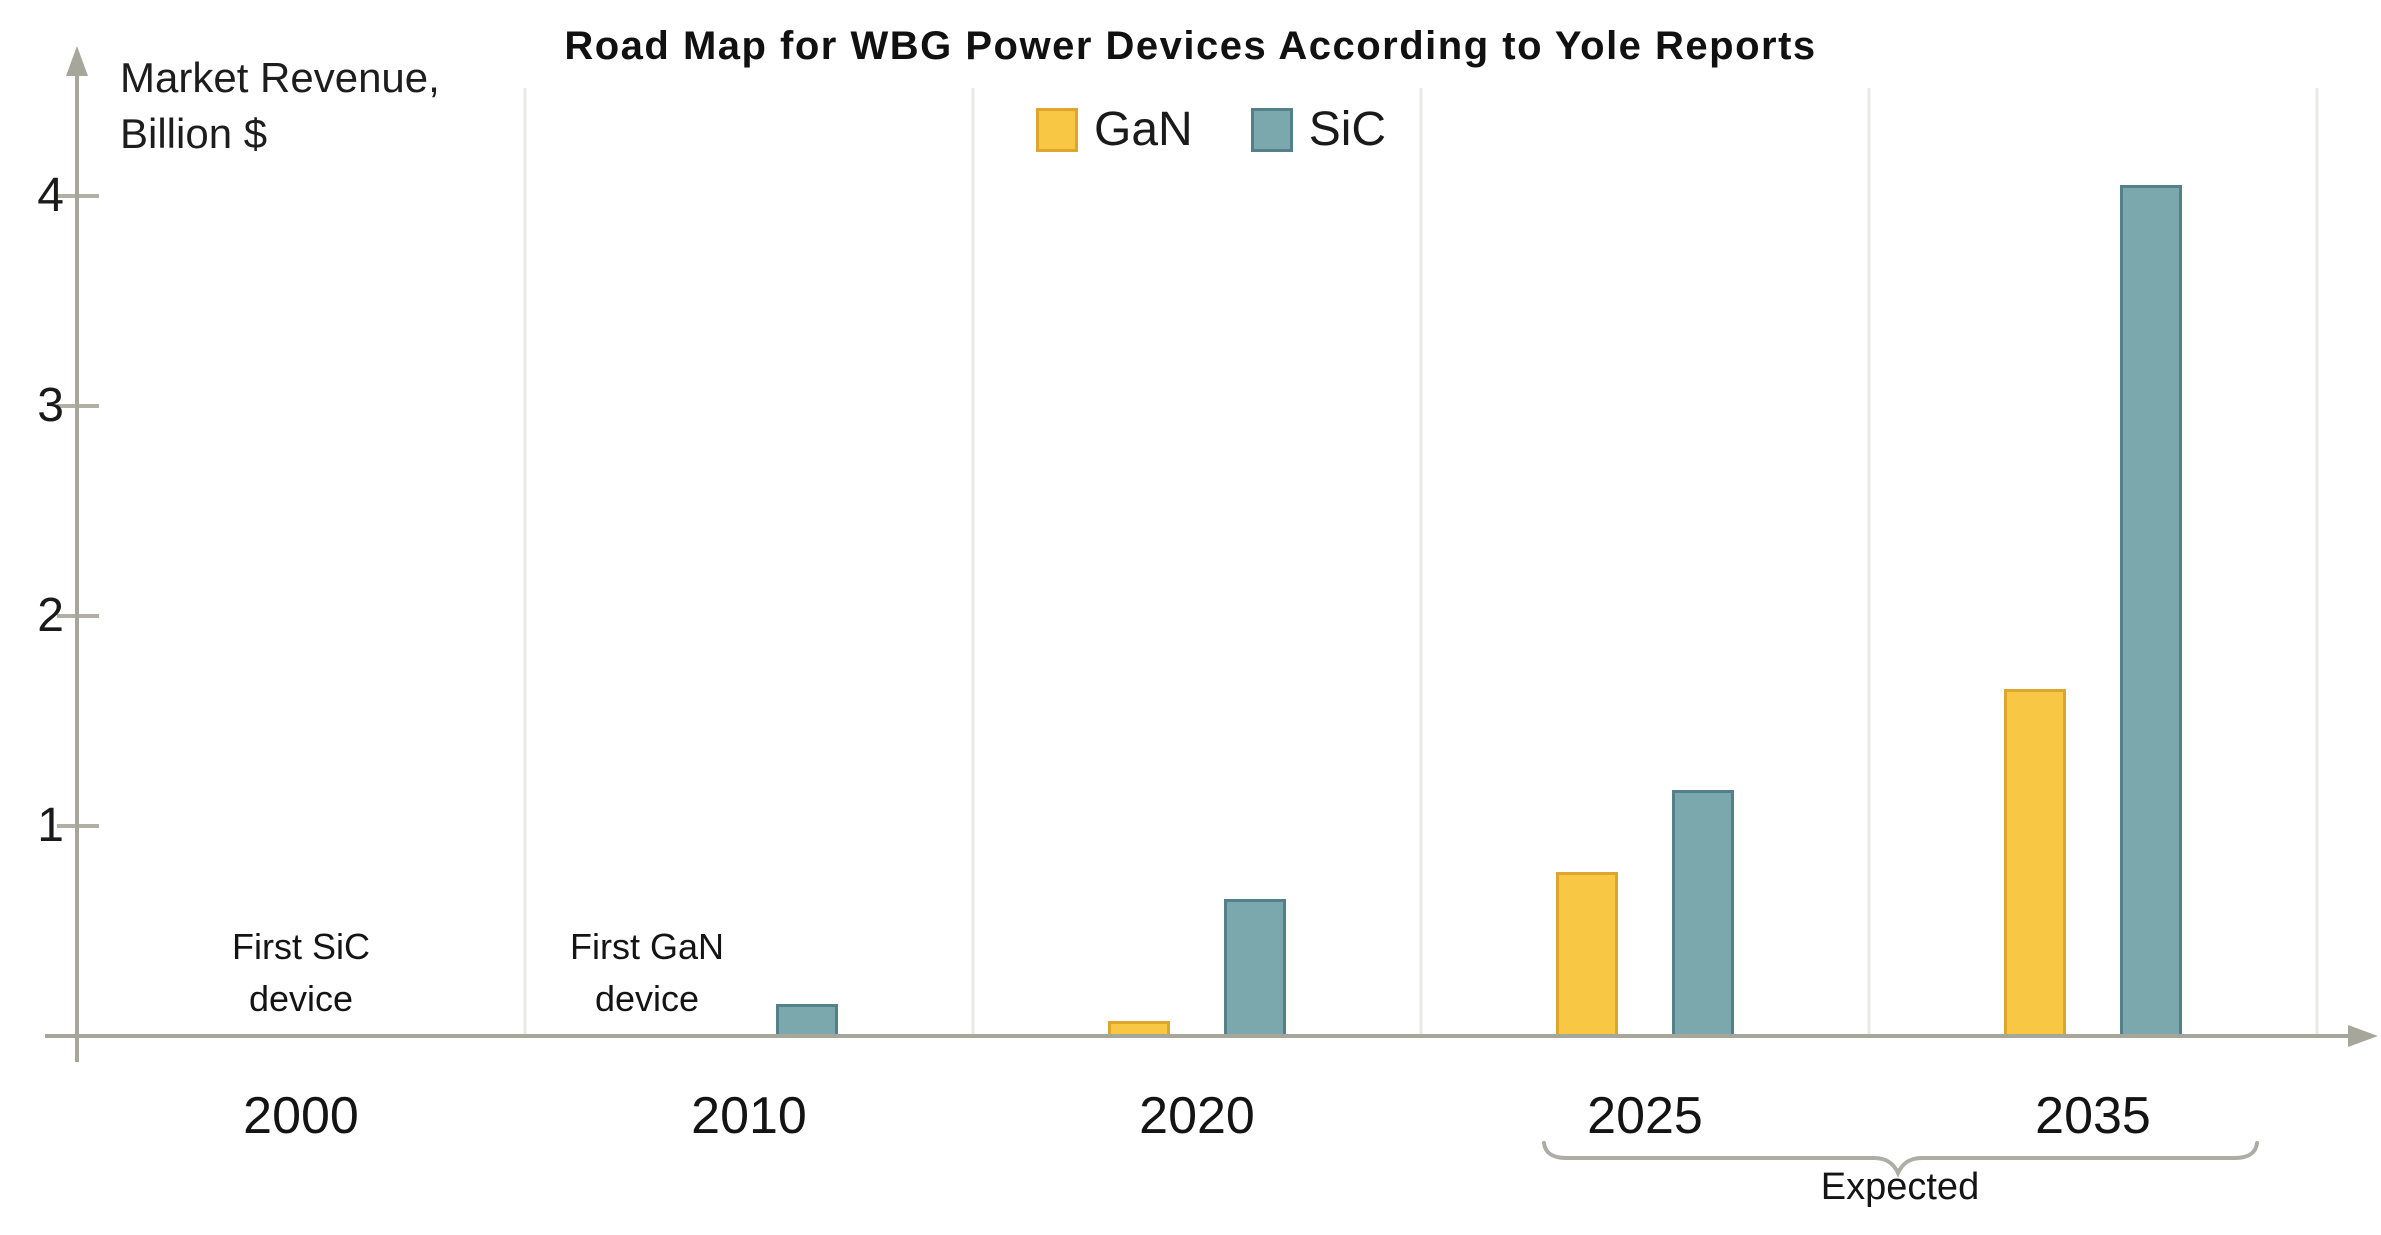  Describe the element at coordinates (50, 195) in the screenshot. I see `y-tick-label-4: 4` at that location.